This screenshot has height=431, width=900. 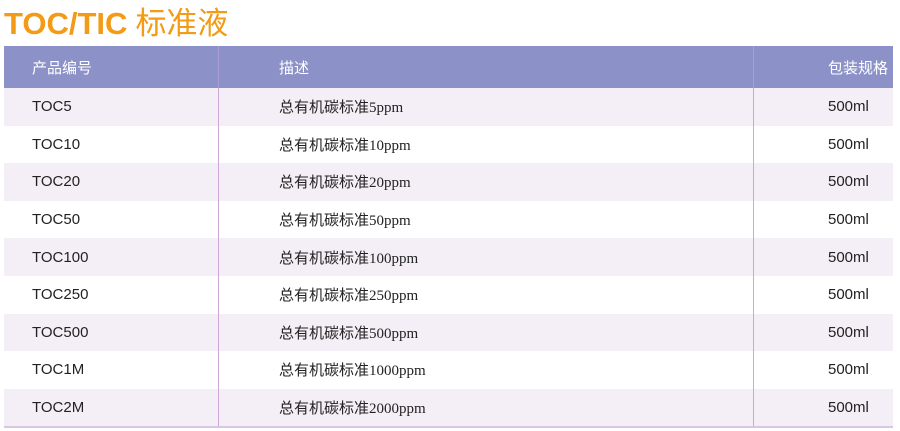 I want to click on cell-description: 总有机碳标准500ppm, so click(x=486, y=332).